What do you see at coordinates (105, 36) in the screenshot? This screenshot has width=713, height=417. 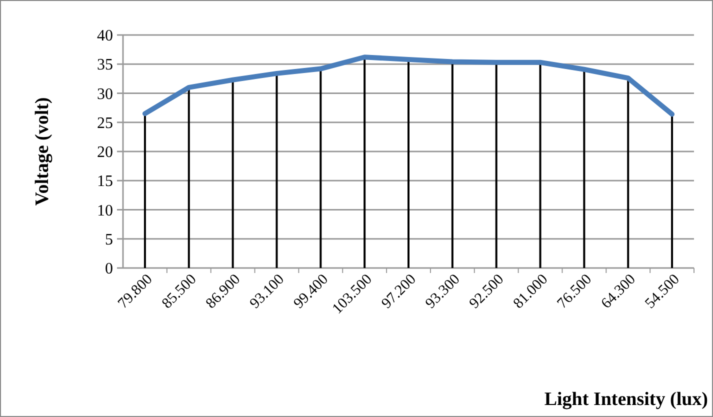 I see `y-tick-label: 40` at bounding box center [105, 36].